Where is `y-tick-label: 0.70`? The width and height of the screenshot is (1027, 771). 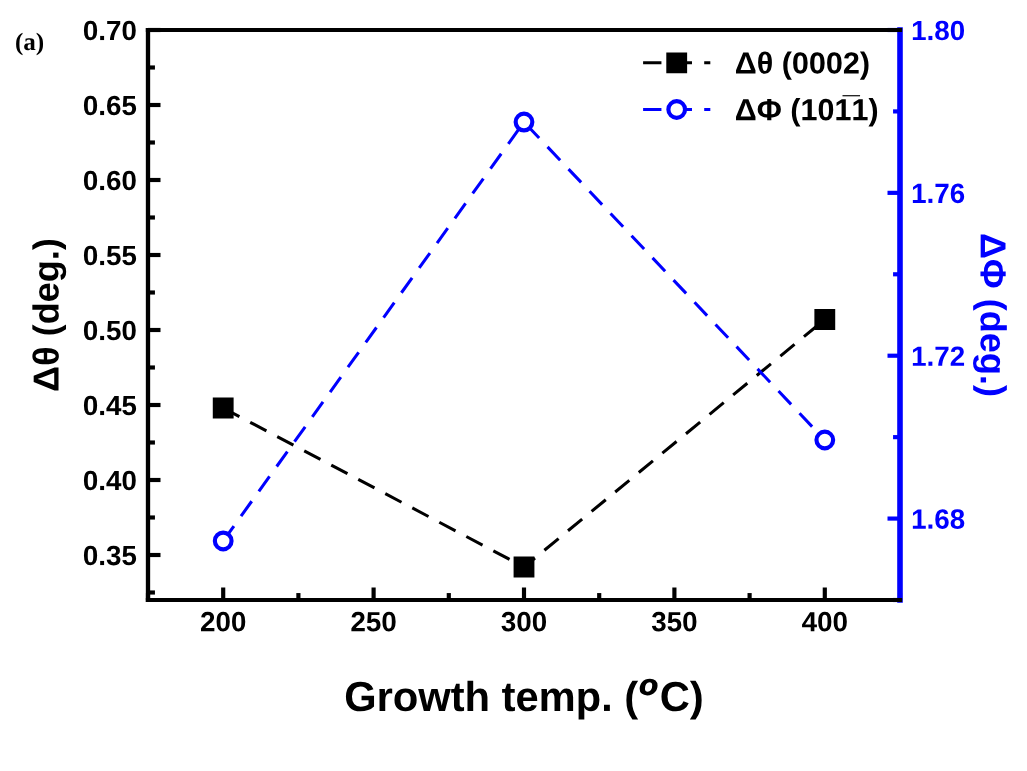
y-tick-label: 0.70 is located at coordinates (109, 30).